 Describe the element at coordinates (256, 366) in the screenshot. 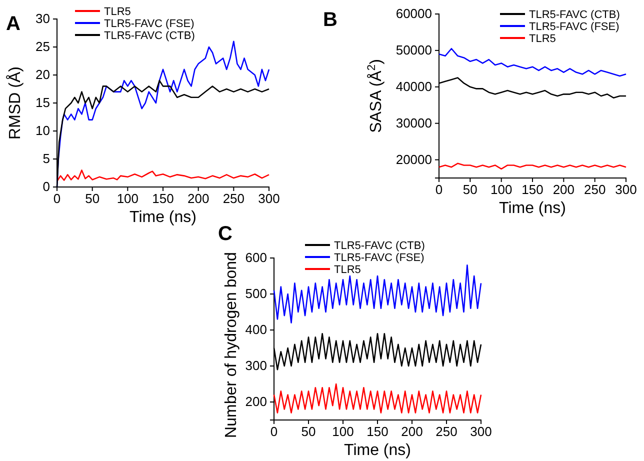

I see `y-tick-label: 300` at that location.